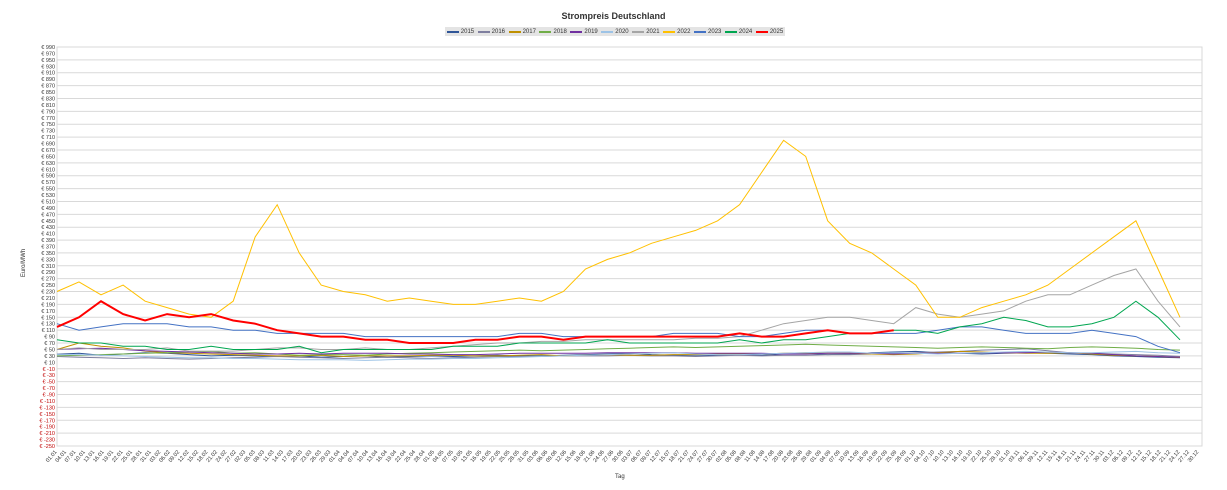 The height and width of the screenshot is (490, 1227). I want to click on y-tick-label: € 470, so click(48, 215).